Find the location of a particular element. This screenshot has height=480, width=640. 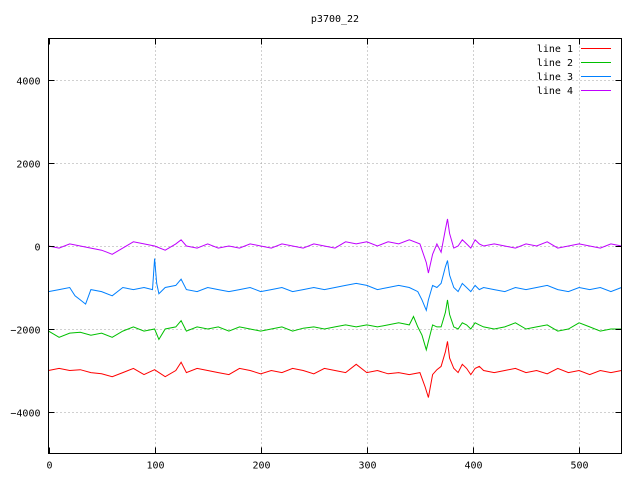

x-tick-label: 0 is located at coordinates (49, 466).